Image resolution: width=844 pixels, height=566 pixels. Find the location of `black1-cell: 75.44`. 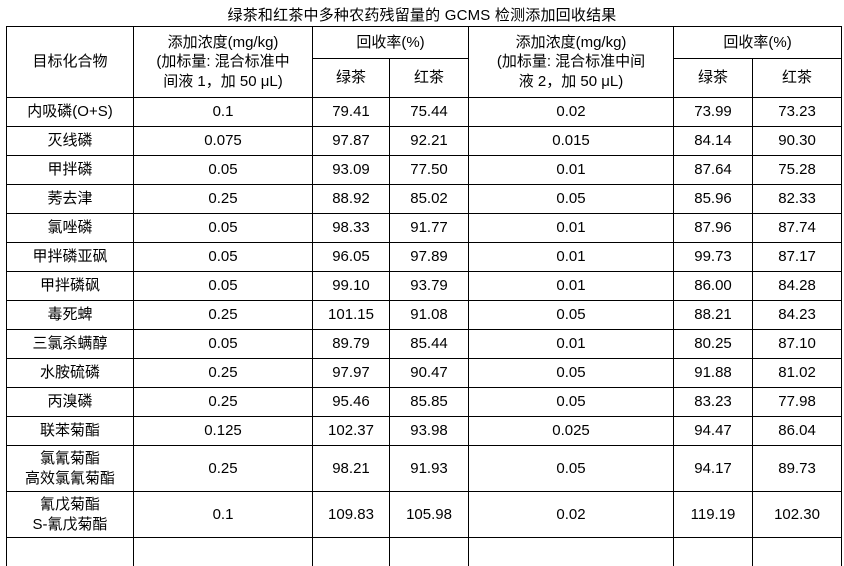

black1-cell: 75.44 is located at coordinates (429, 112).